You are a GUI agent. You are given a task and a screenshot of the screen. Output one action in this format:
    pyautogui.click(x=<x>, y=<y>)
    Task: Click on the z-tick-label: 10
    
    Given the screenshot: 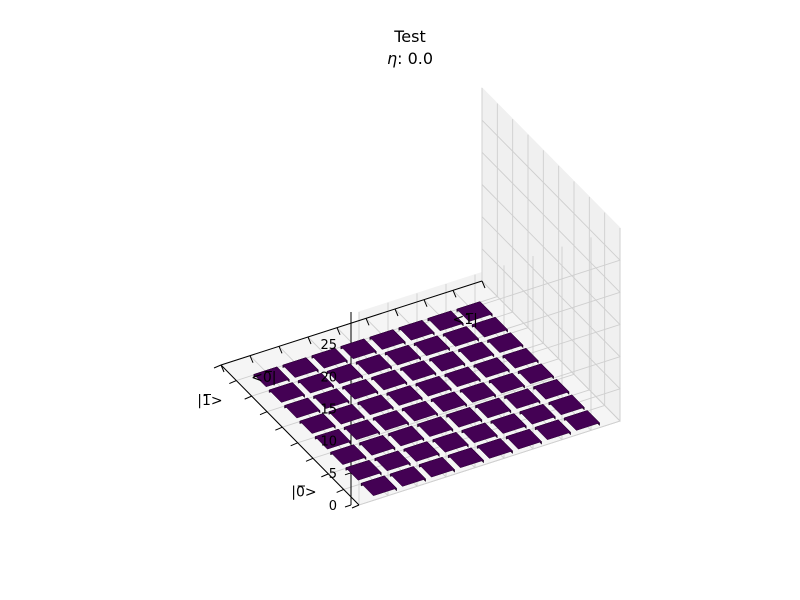 What is the action you would take?
    pyautogui.click(x=328, y=442)
    